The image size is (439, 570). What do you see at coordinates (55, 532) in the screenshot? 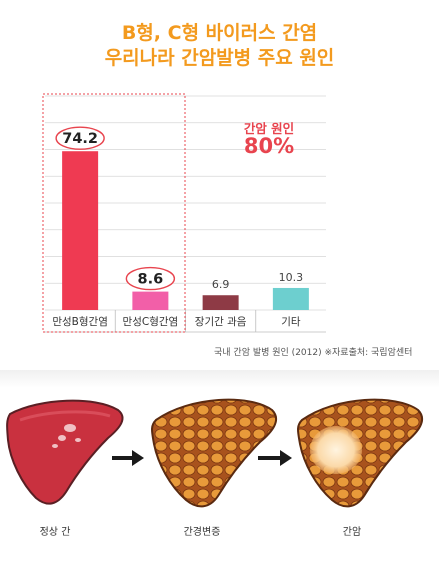
I see `stage-label-normal-liver: 정상 간` at bounding box center [55, 532].